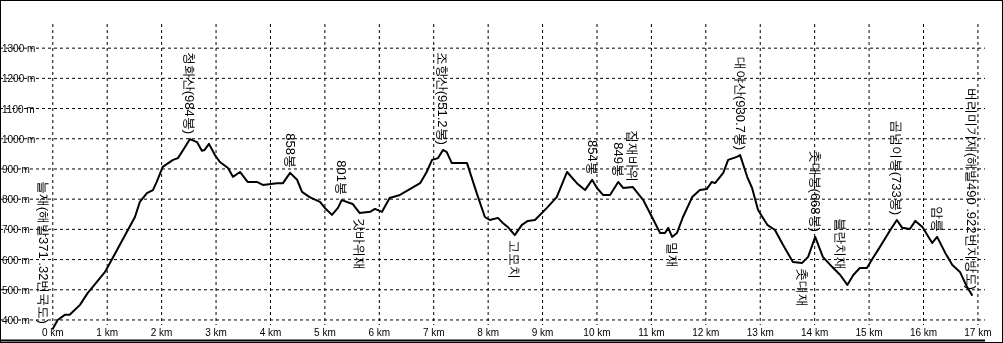 The width and height of the screenshot is (1003, 343). I want to click on x-tick-label: 9 km, so click(542, 332).